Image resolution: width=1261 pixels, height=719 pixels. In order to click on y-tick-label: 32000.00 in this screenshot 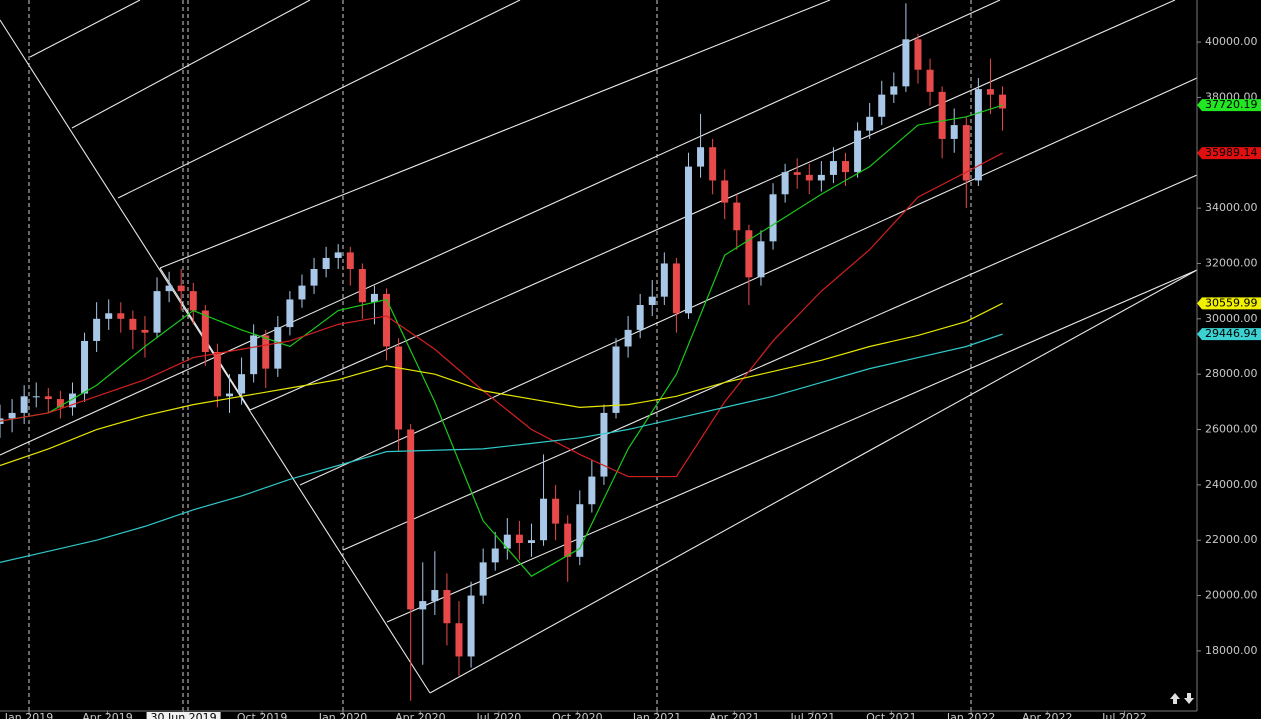, I will do `click(1231, 262)`.